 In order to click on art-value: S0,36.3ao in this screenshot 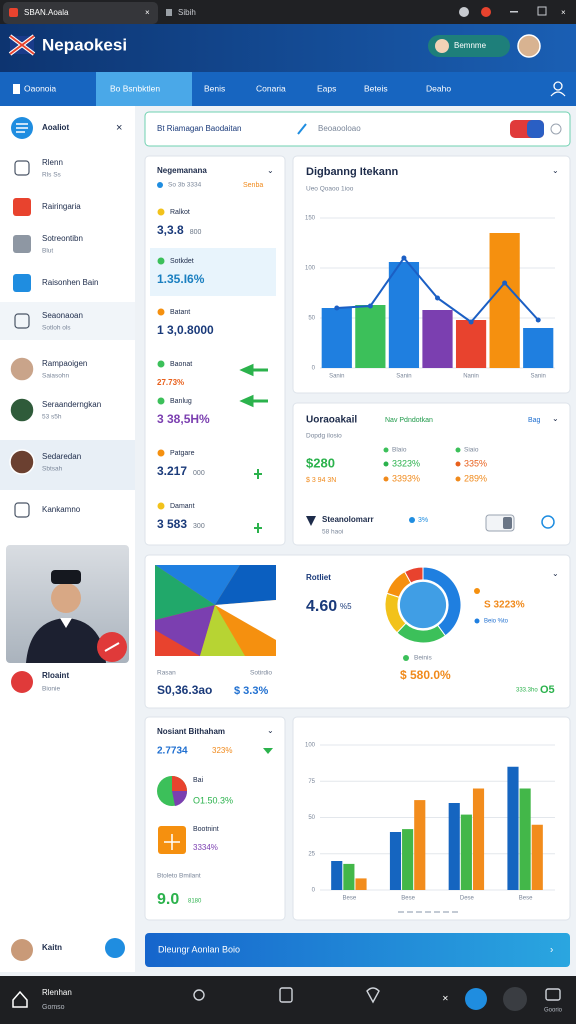, I will do `click(184, 690)`.